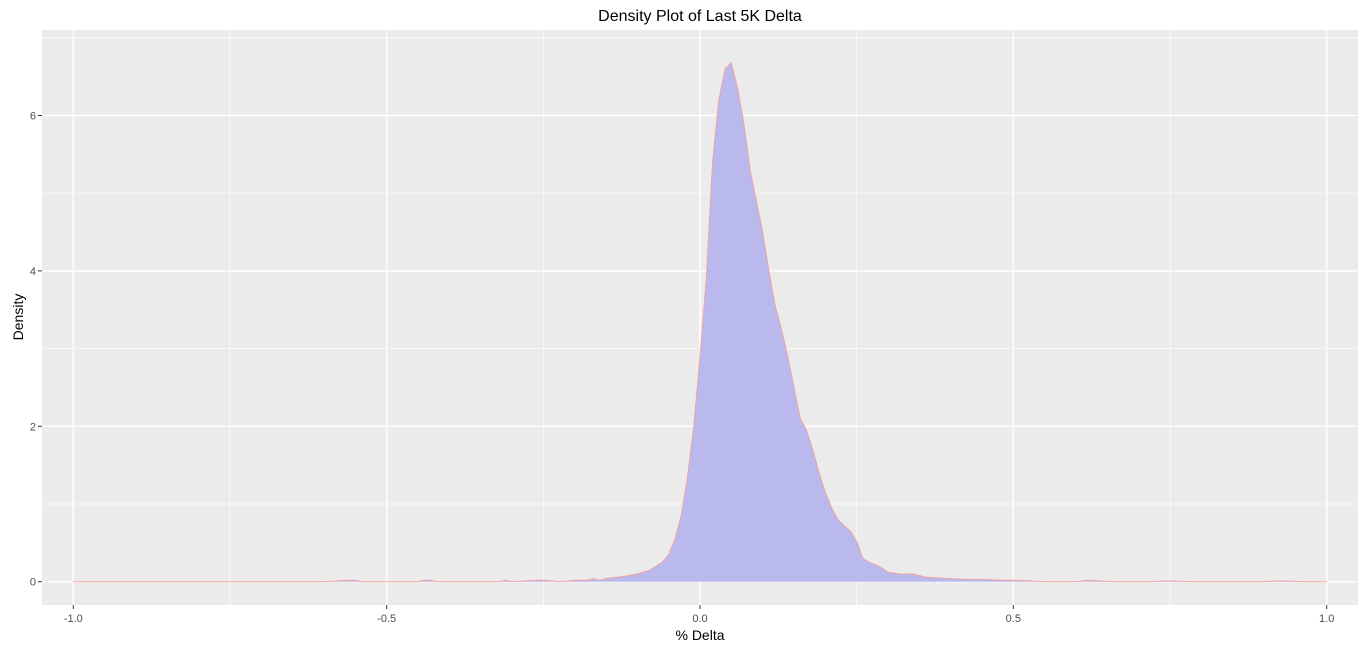  I want to click on x-tick-label: -1.0, so click(73, 619).